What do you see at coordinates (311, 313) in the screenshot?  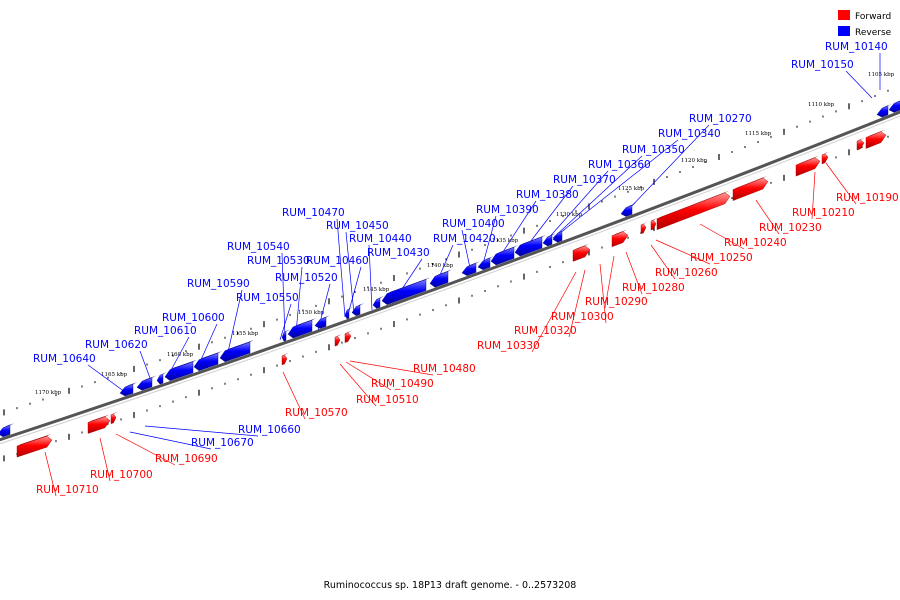 I see `kbp-label: 1150 kbp` at bounding box center [311, 313].